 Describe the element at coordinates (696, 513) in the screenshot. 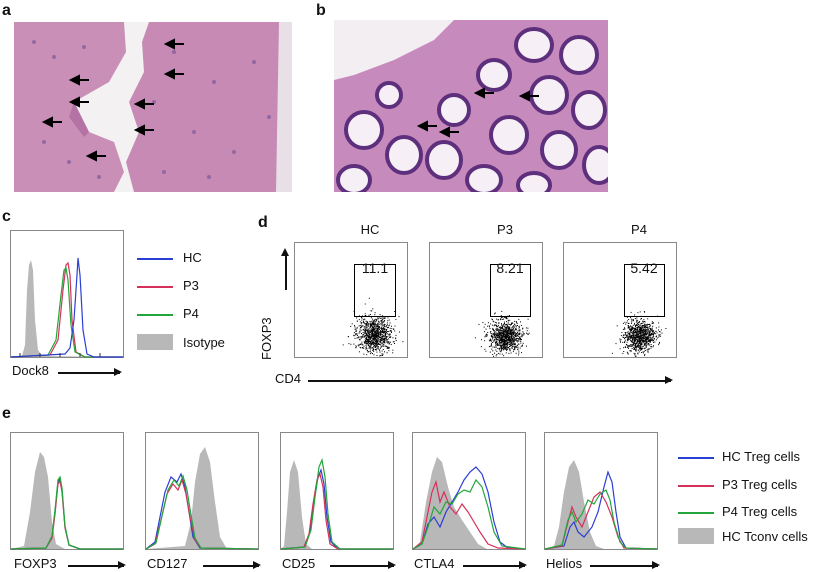

I see `legend-e-p4-treg-swatch` at that location.